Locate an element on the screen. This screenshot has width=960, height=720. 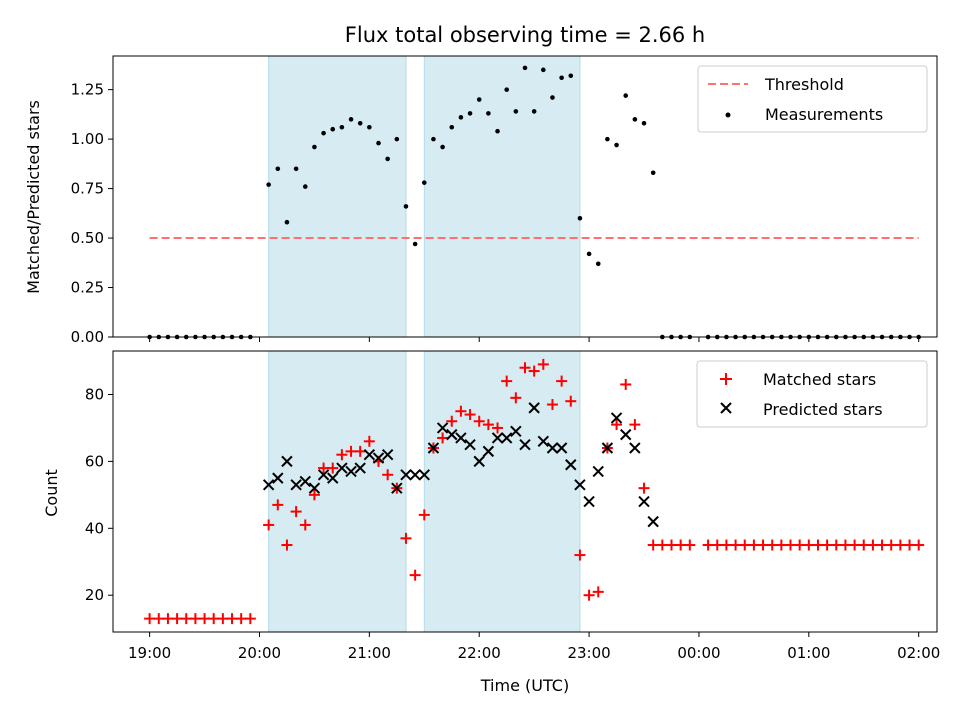
legend-measurements-label: Measurements is located at coordinates (824, 114).